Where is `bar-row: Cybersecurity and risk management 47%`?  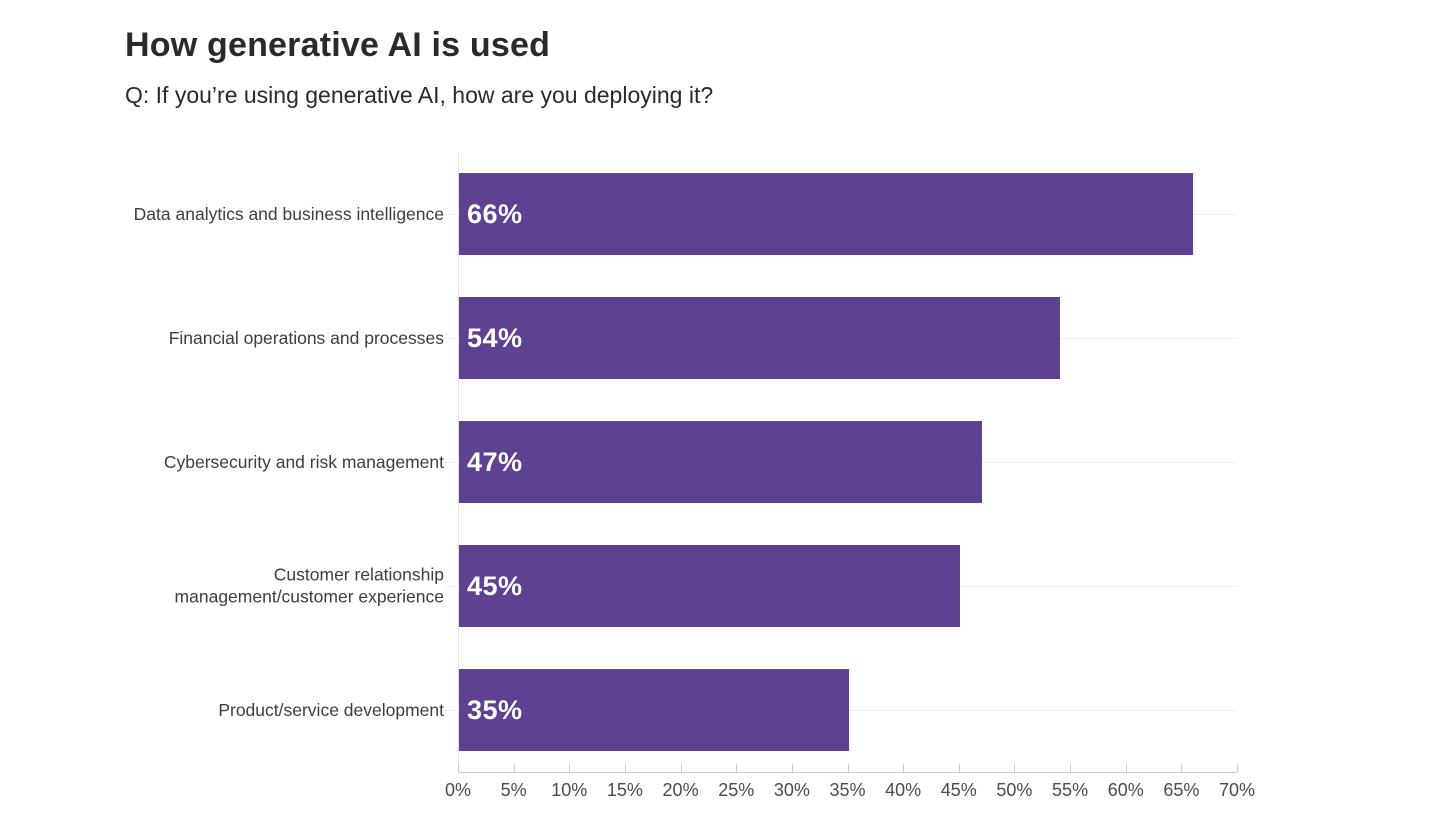
bar-row: Cybersecurity and risk management 47% is located at coordinates (700, 462).